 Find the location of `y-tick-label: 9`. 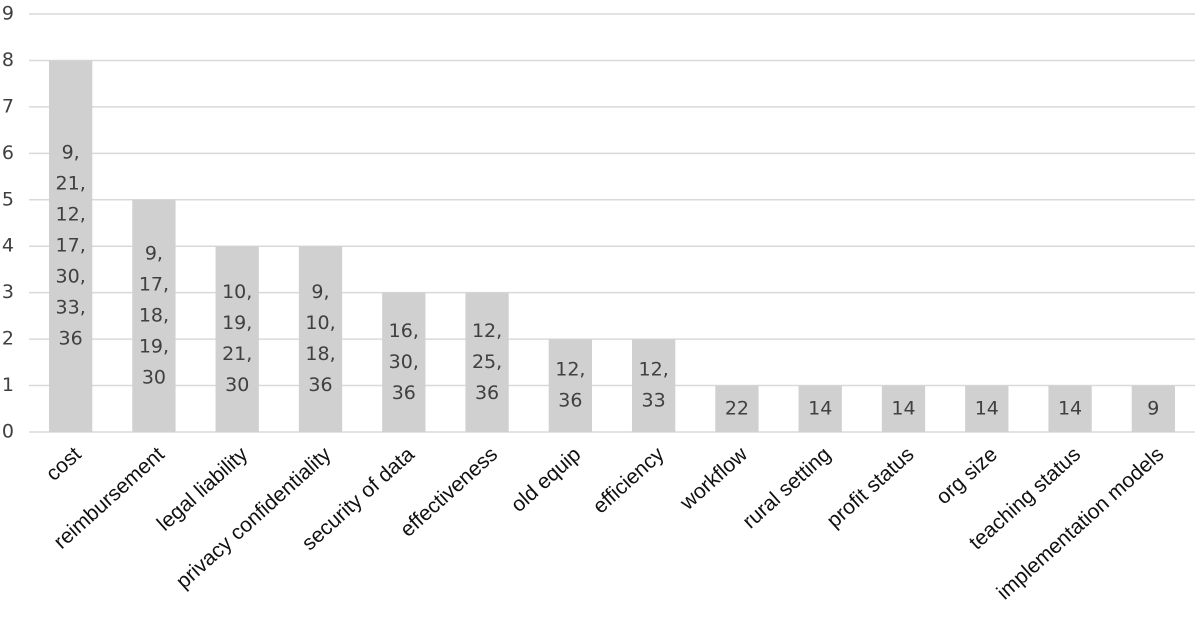

y-tick-label: 9 is located at coordinates (8, 14).